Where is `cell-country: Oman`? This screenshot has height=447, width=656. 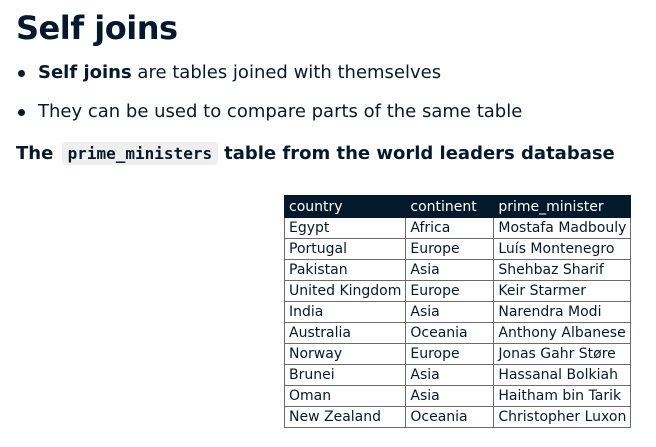 cell-country: Oman is located at coordinates (345, 396).